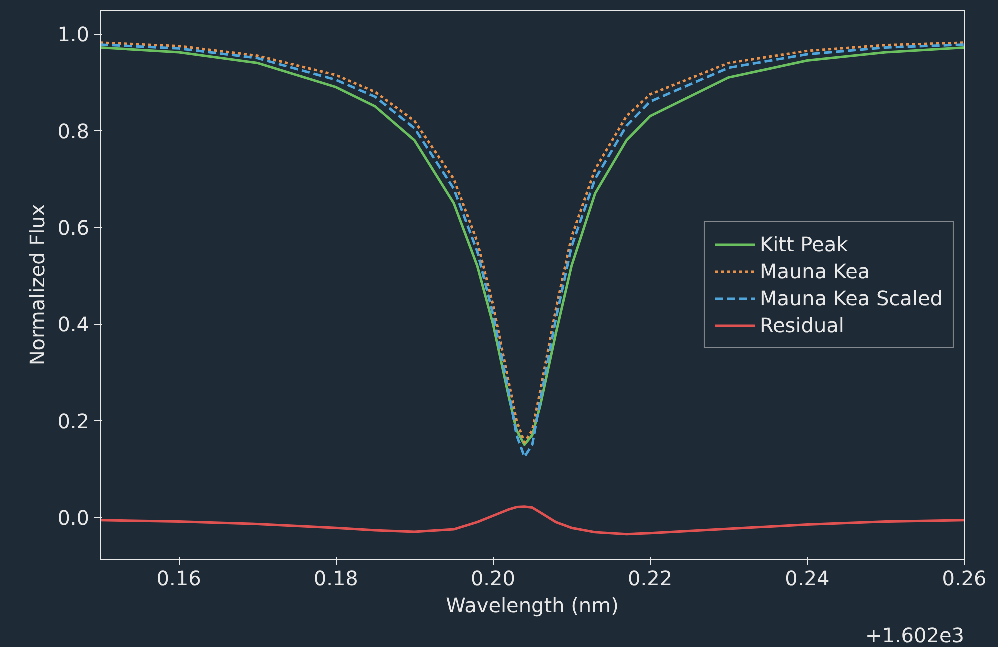  Describe the element at coordinates (804, 244) in the screenshot. I see `legend-label: Kitt Peak` at that location.